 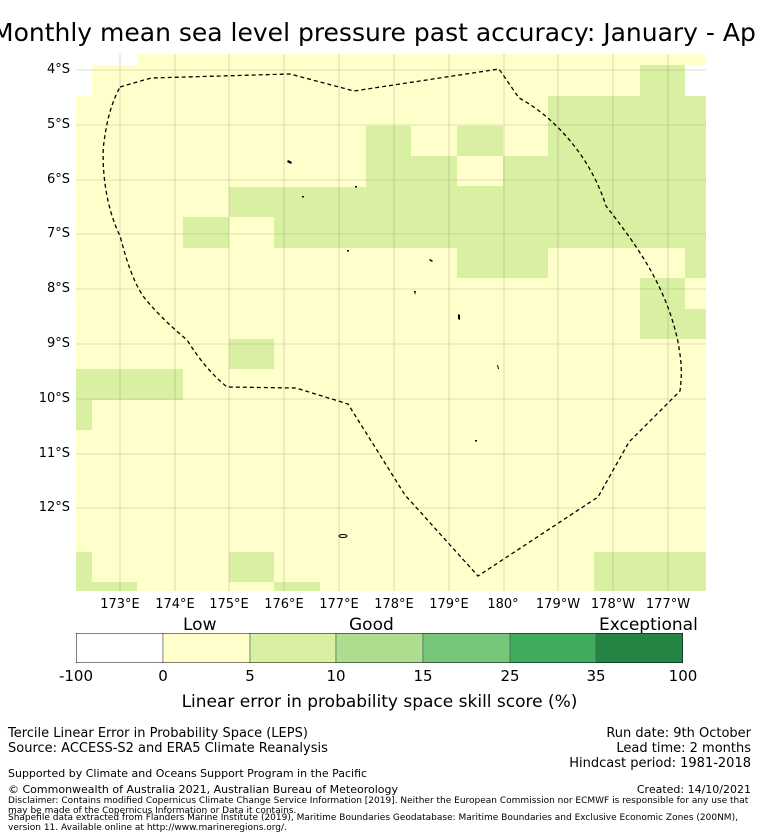 I want to click on category-good: Good, so click(x=371, y=625).